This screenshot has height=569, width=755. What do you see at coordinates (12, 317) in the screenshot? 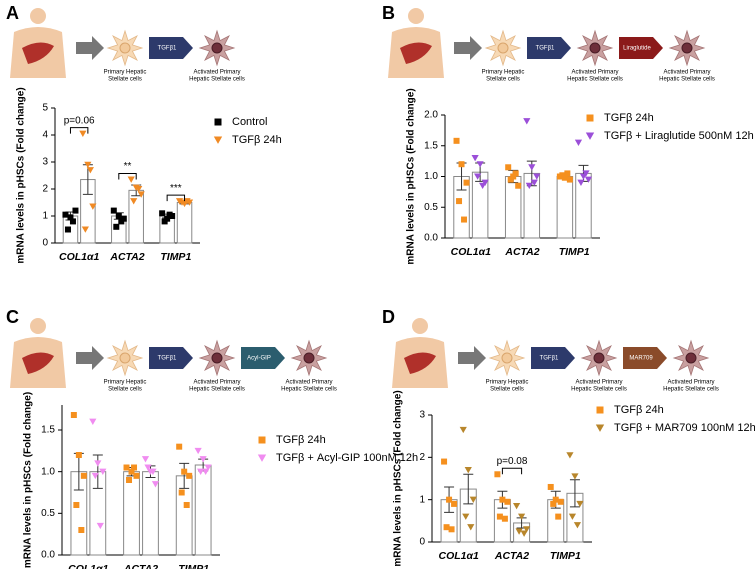
I see `panel-letter: C` at bounding box center [12, 317].